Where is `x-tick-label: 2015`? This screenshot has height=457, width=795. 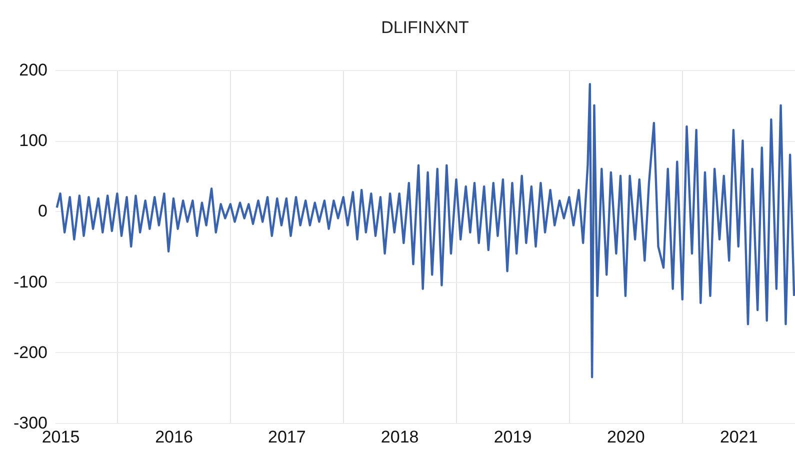
x-tick-label: 2015 is located at coordinates (61, 437).